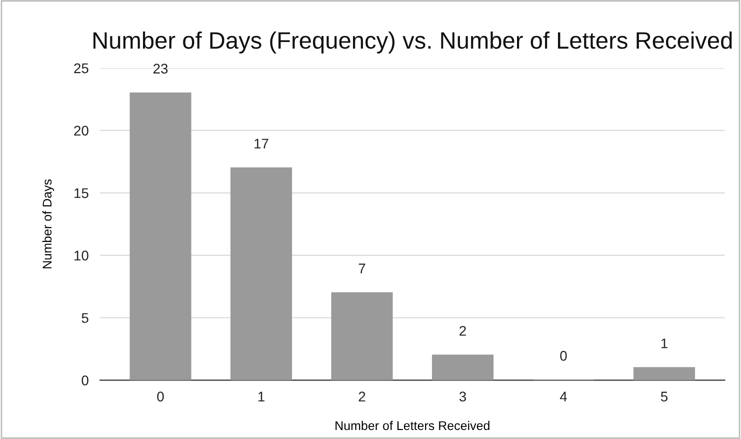 This screenshot has width=741, height=439. What do you see at coordinates (160, 69) in the screenshot?
I see `data-label: 23` at bounding box center [160, 69].